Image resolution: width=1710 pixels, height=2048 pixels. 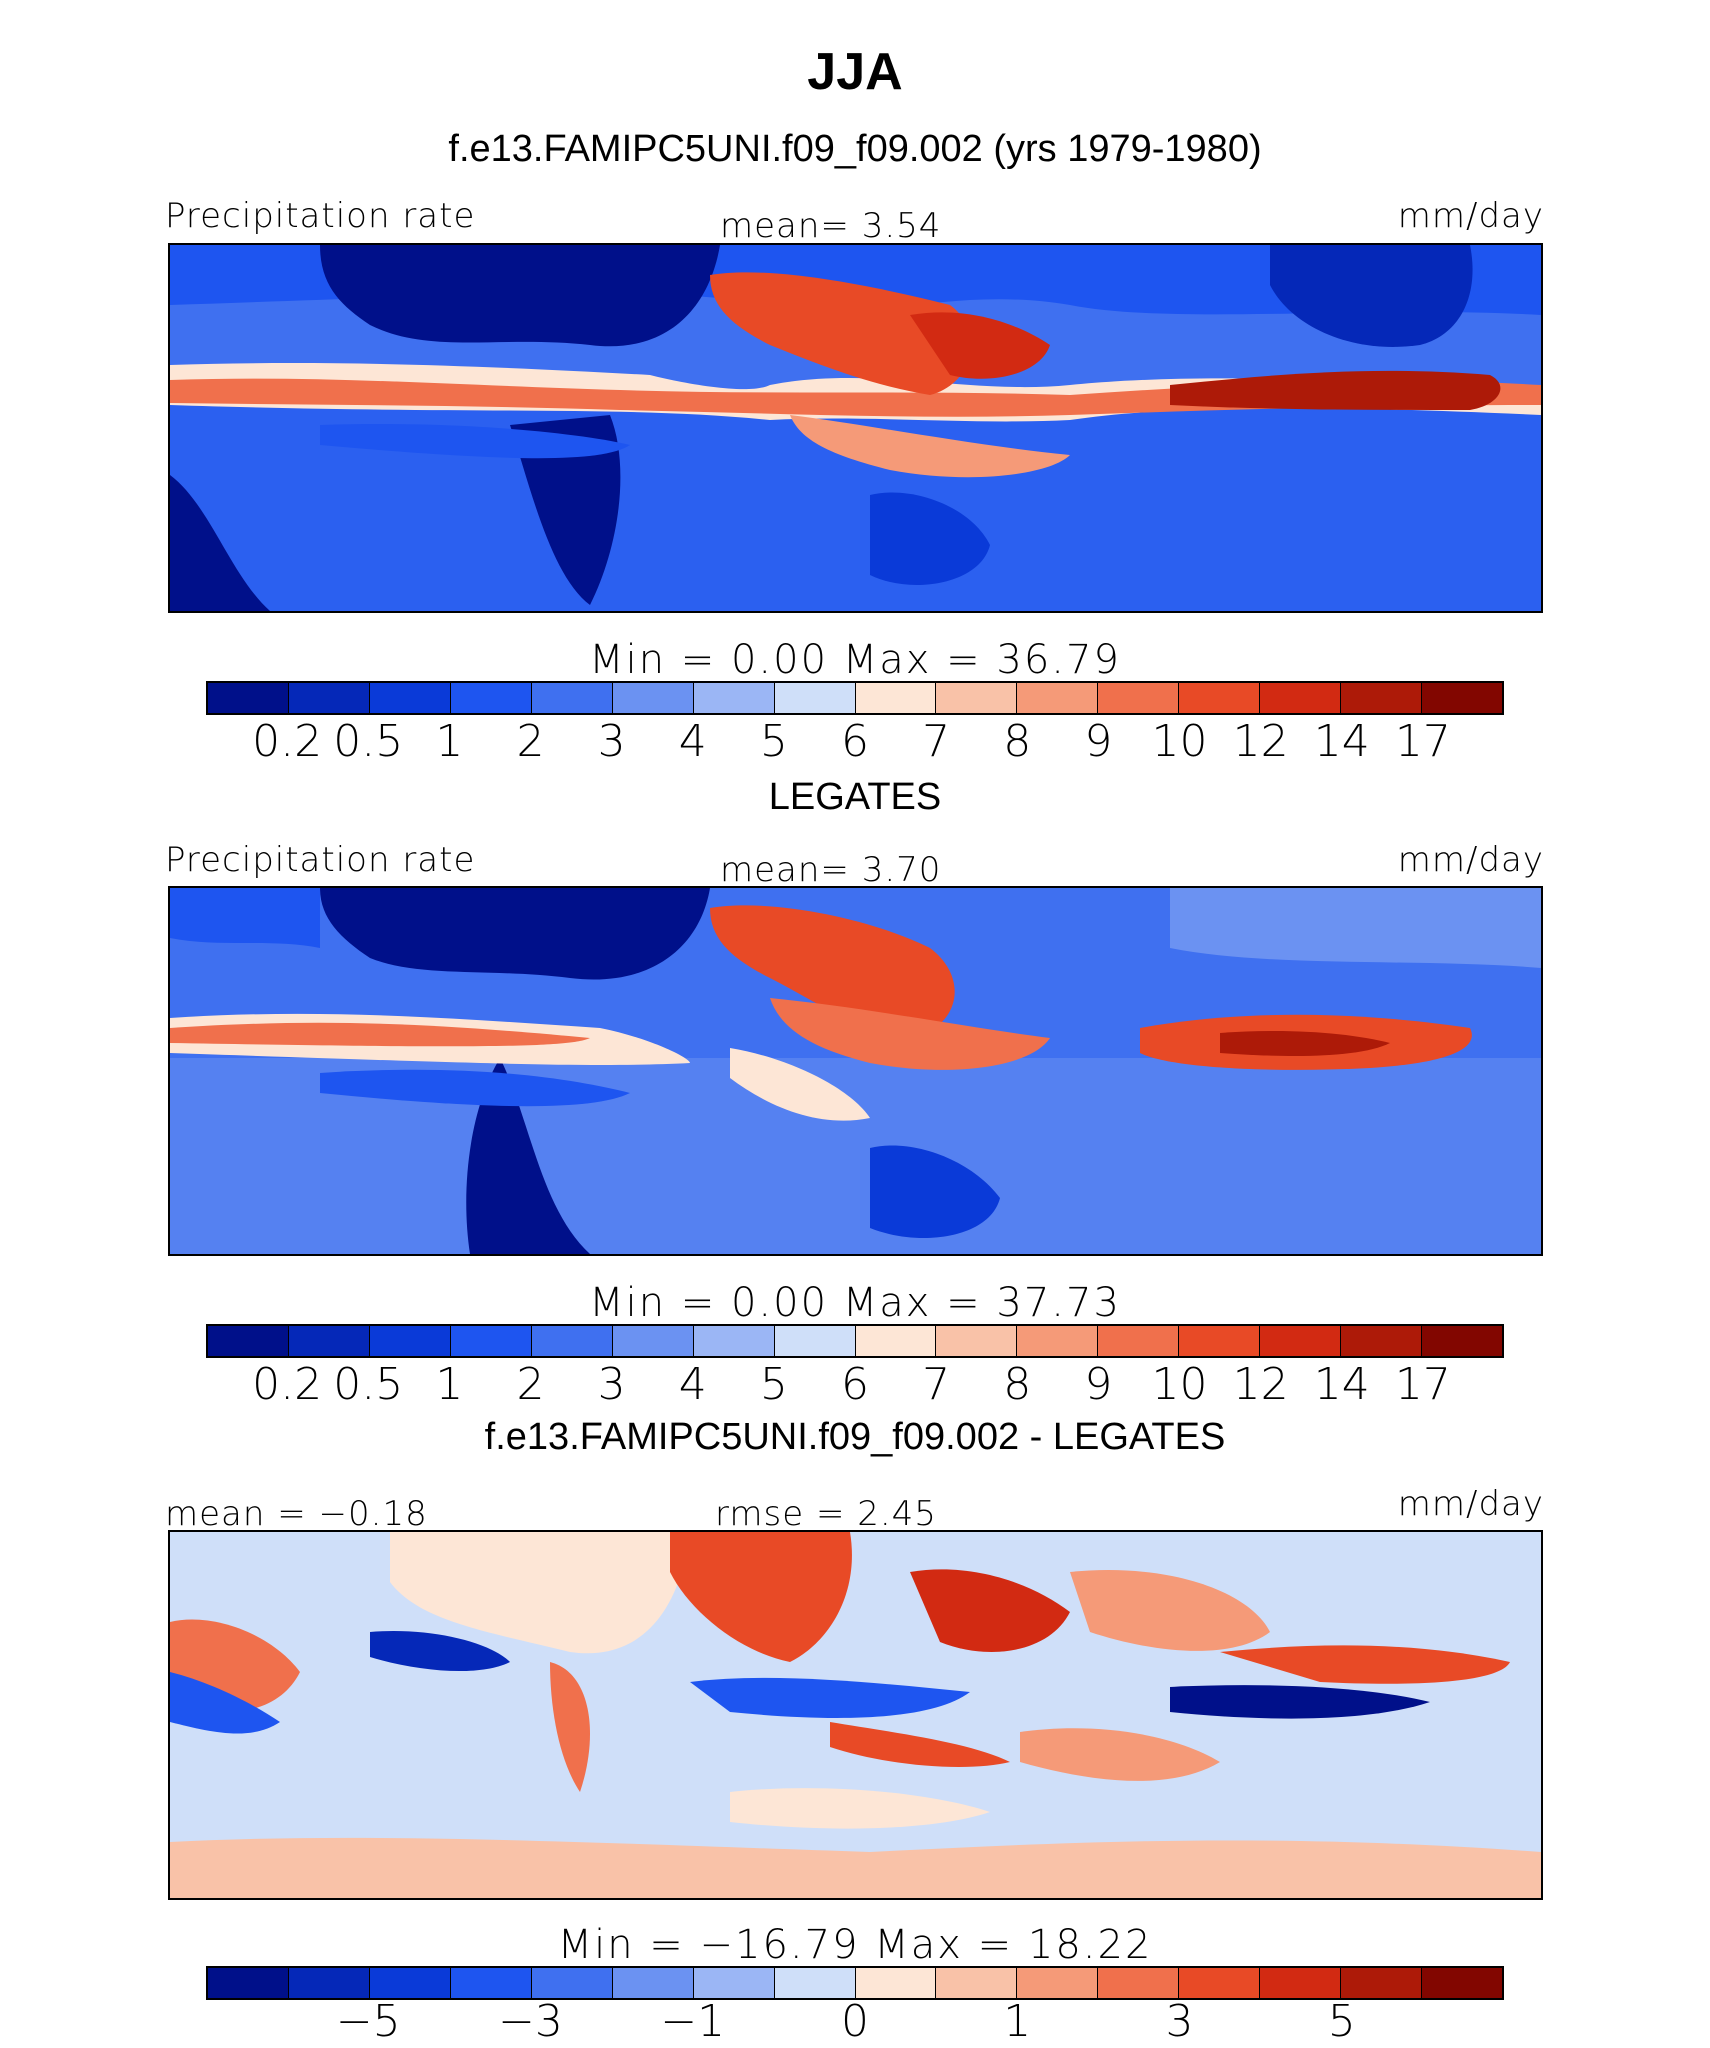 I want to click on panel2-left-label: Precipitation rate, so click(x=320, y=860).